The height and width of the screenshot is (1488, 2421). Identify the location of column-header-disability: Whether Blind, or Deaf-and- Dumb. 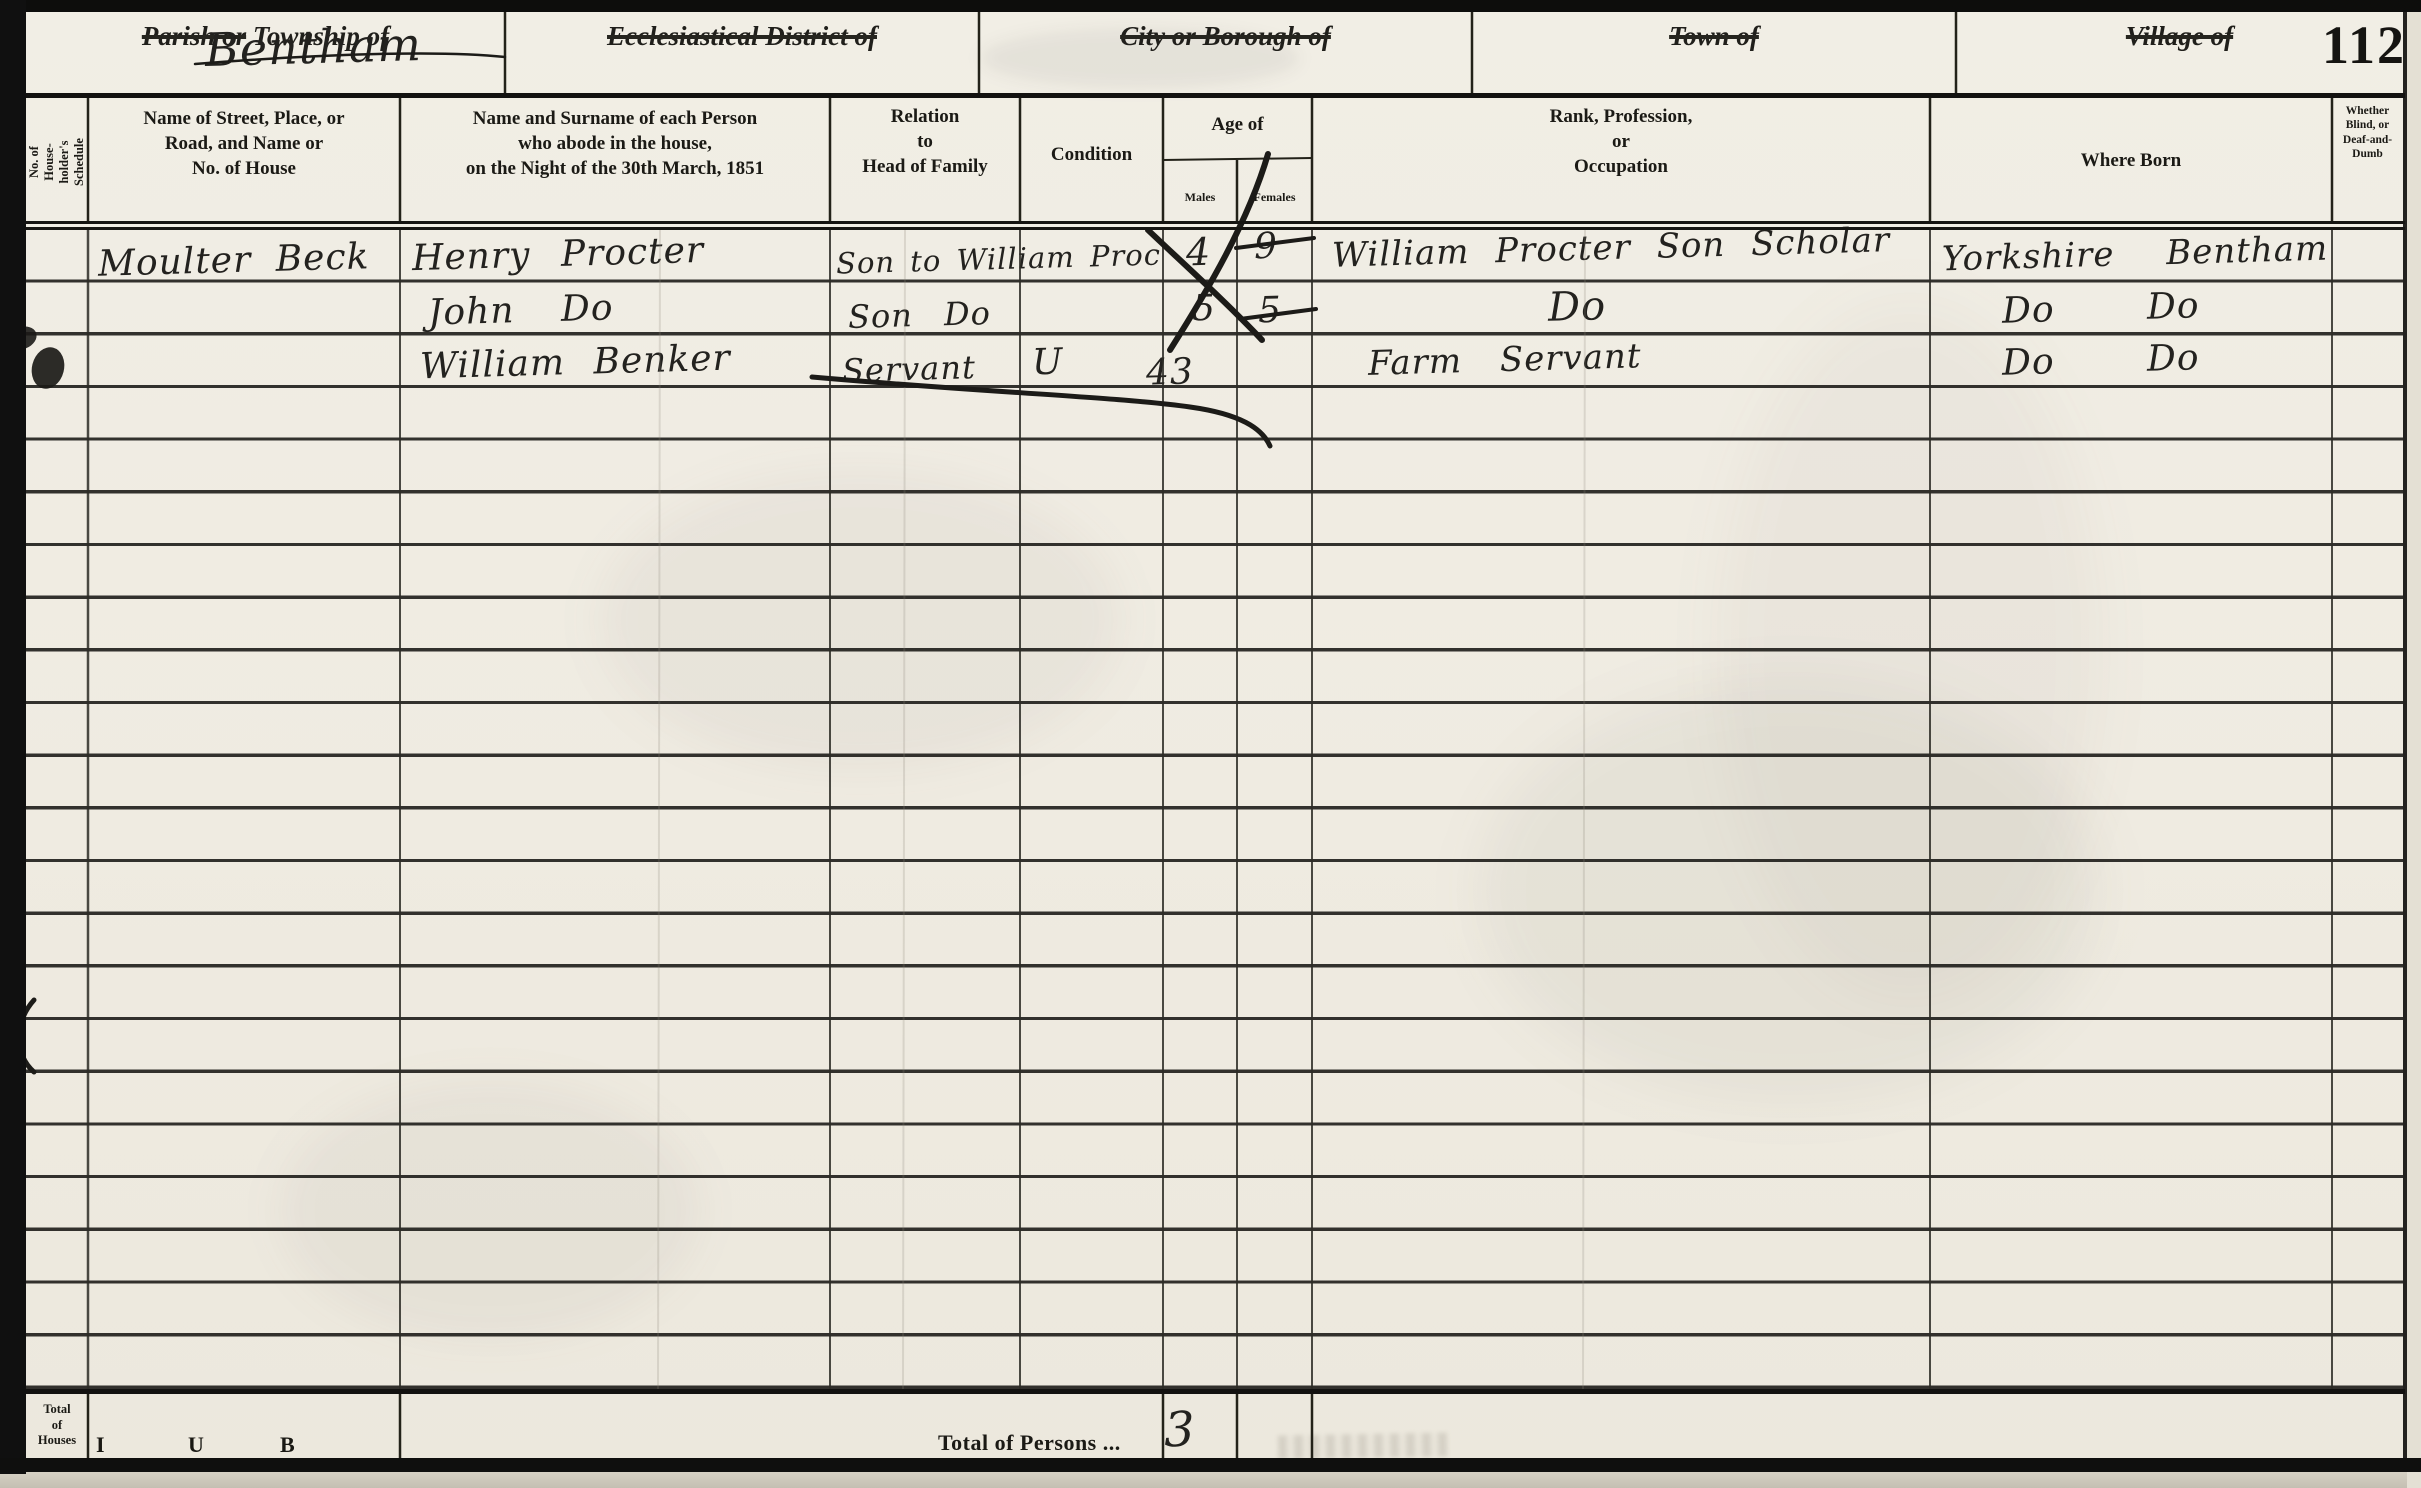
(2367, 133).